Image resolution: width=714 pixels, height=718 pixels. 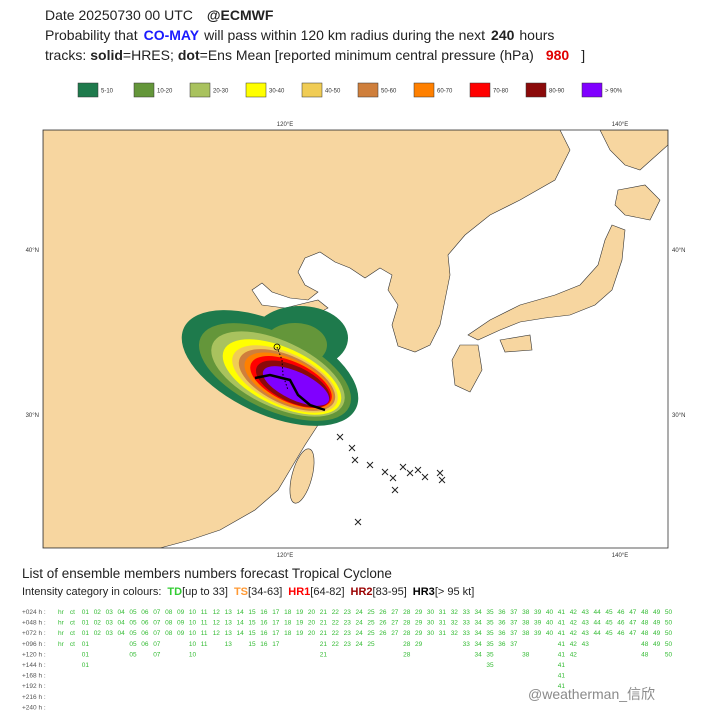 What do you see at coordinates (61, 644) in the screenshot?
I see `member-number: hr` at bounding box center [61, 644].